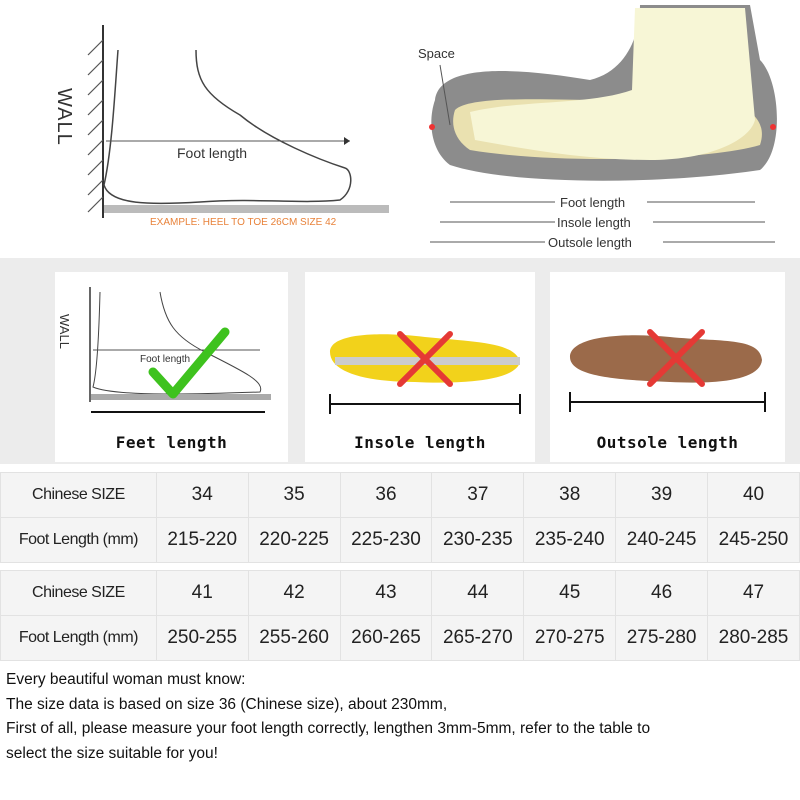  Describe the element at coordinates (478, 495) in the screenshot. I see `size-cell: 37` at that location.